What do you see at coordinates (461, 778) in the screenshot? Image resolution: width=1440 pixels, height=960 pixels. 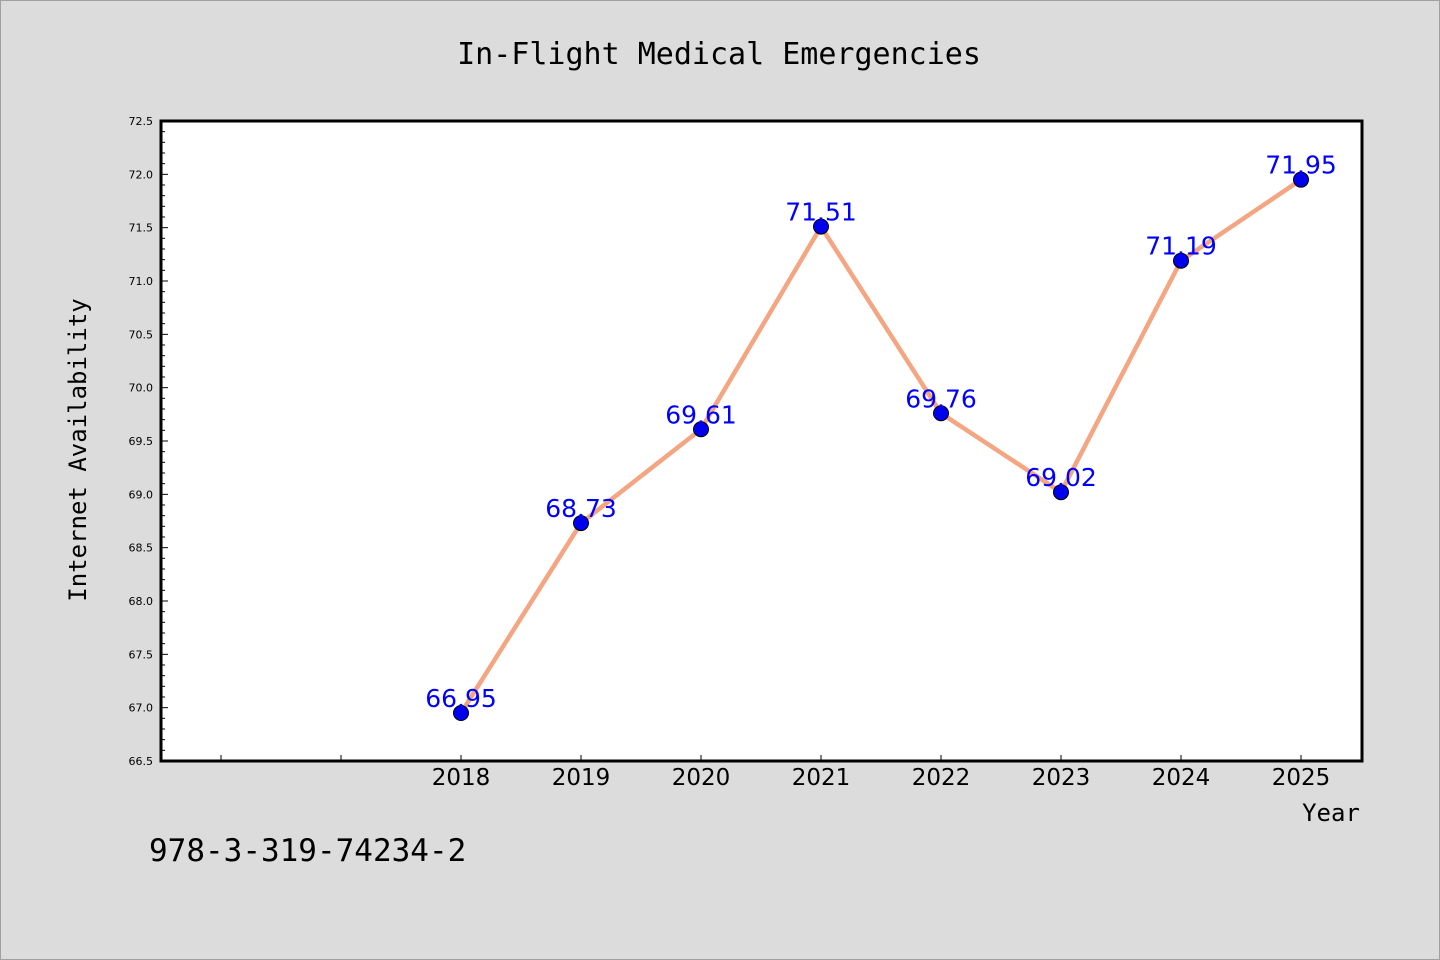 I see `x-tick-label: 2018` at bounding box center [461, 778].